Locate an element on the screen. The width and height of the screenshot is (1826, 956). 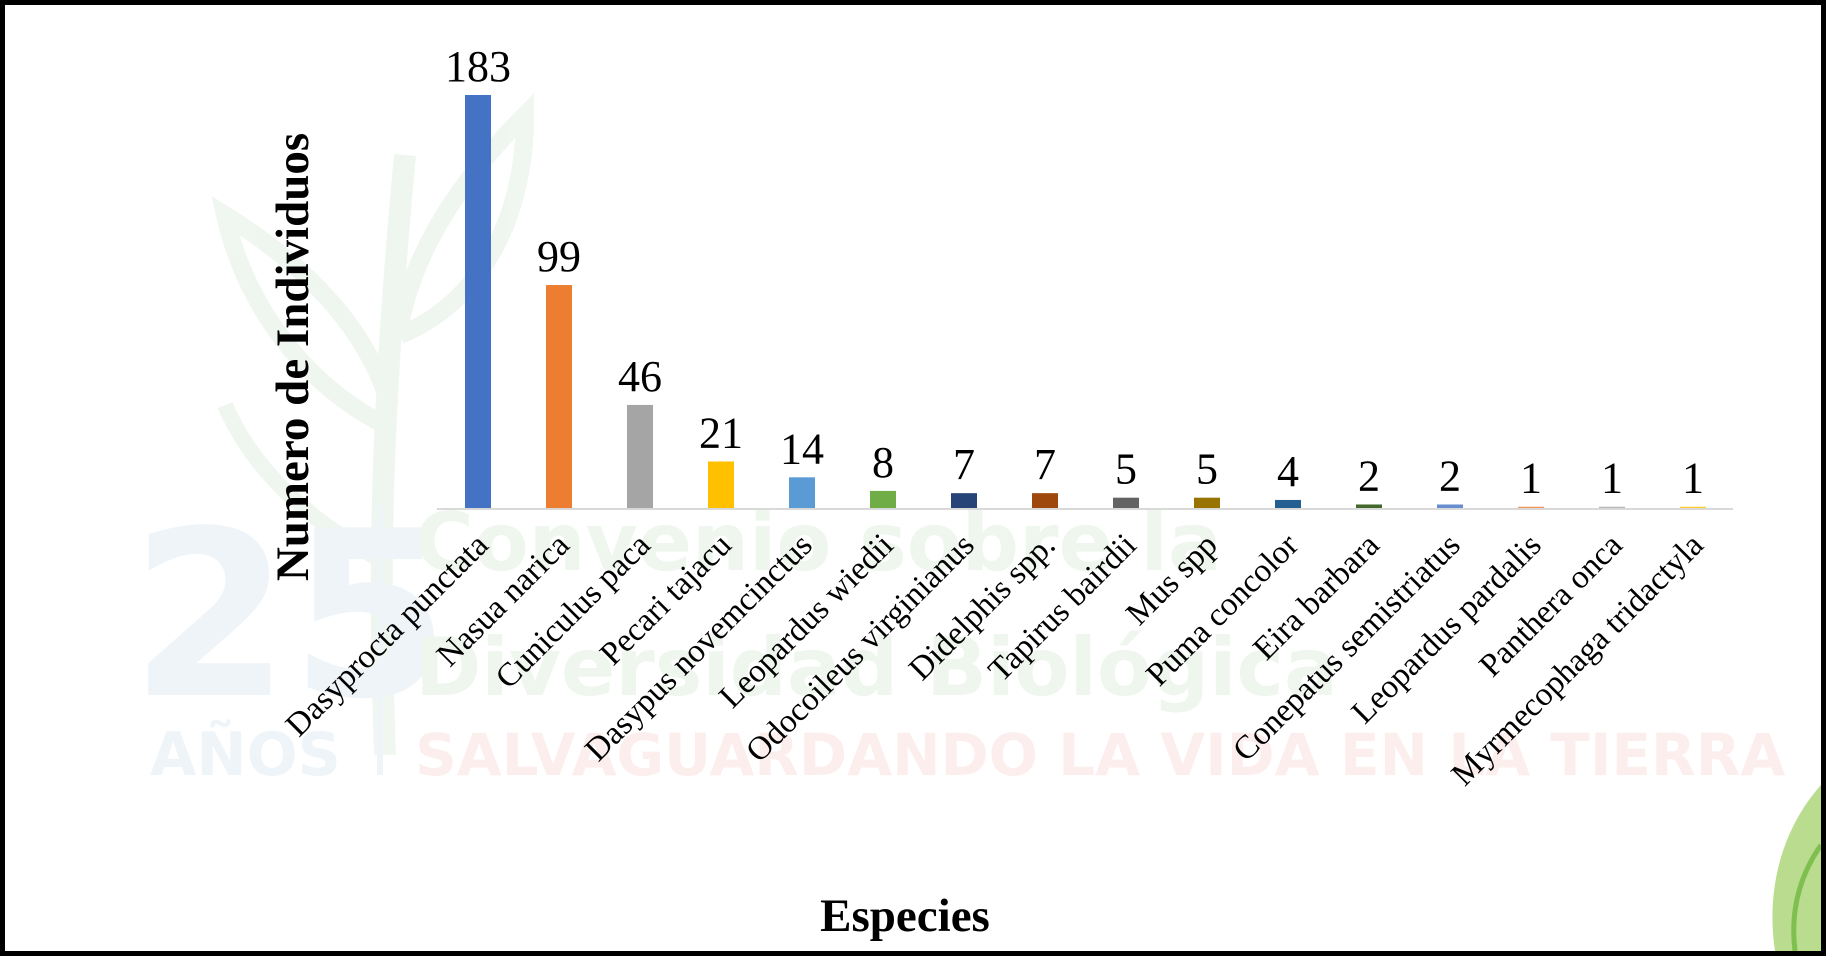
value-label-7: 7 is located at coordinates (1045, 464).